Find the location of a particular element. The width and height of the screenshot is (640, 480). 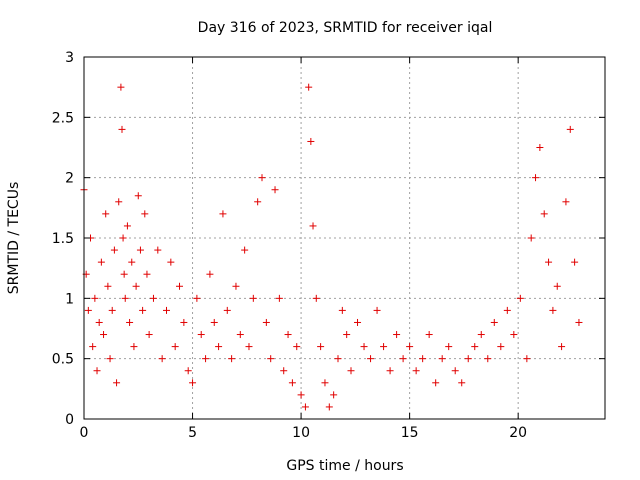

y-tick-label: 2 is located at coordinates (69, 179).